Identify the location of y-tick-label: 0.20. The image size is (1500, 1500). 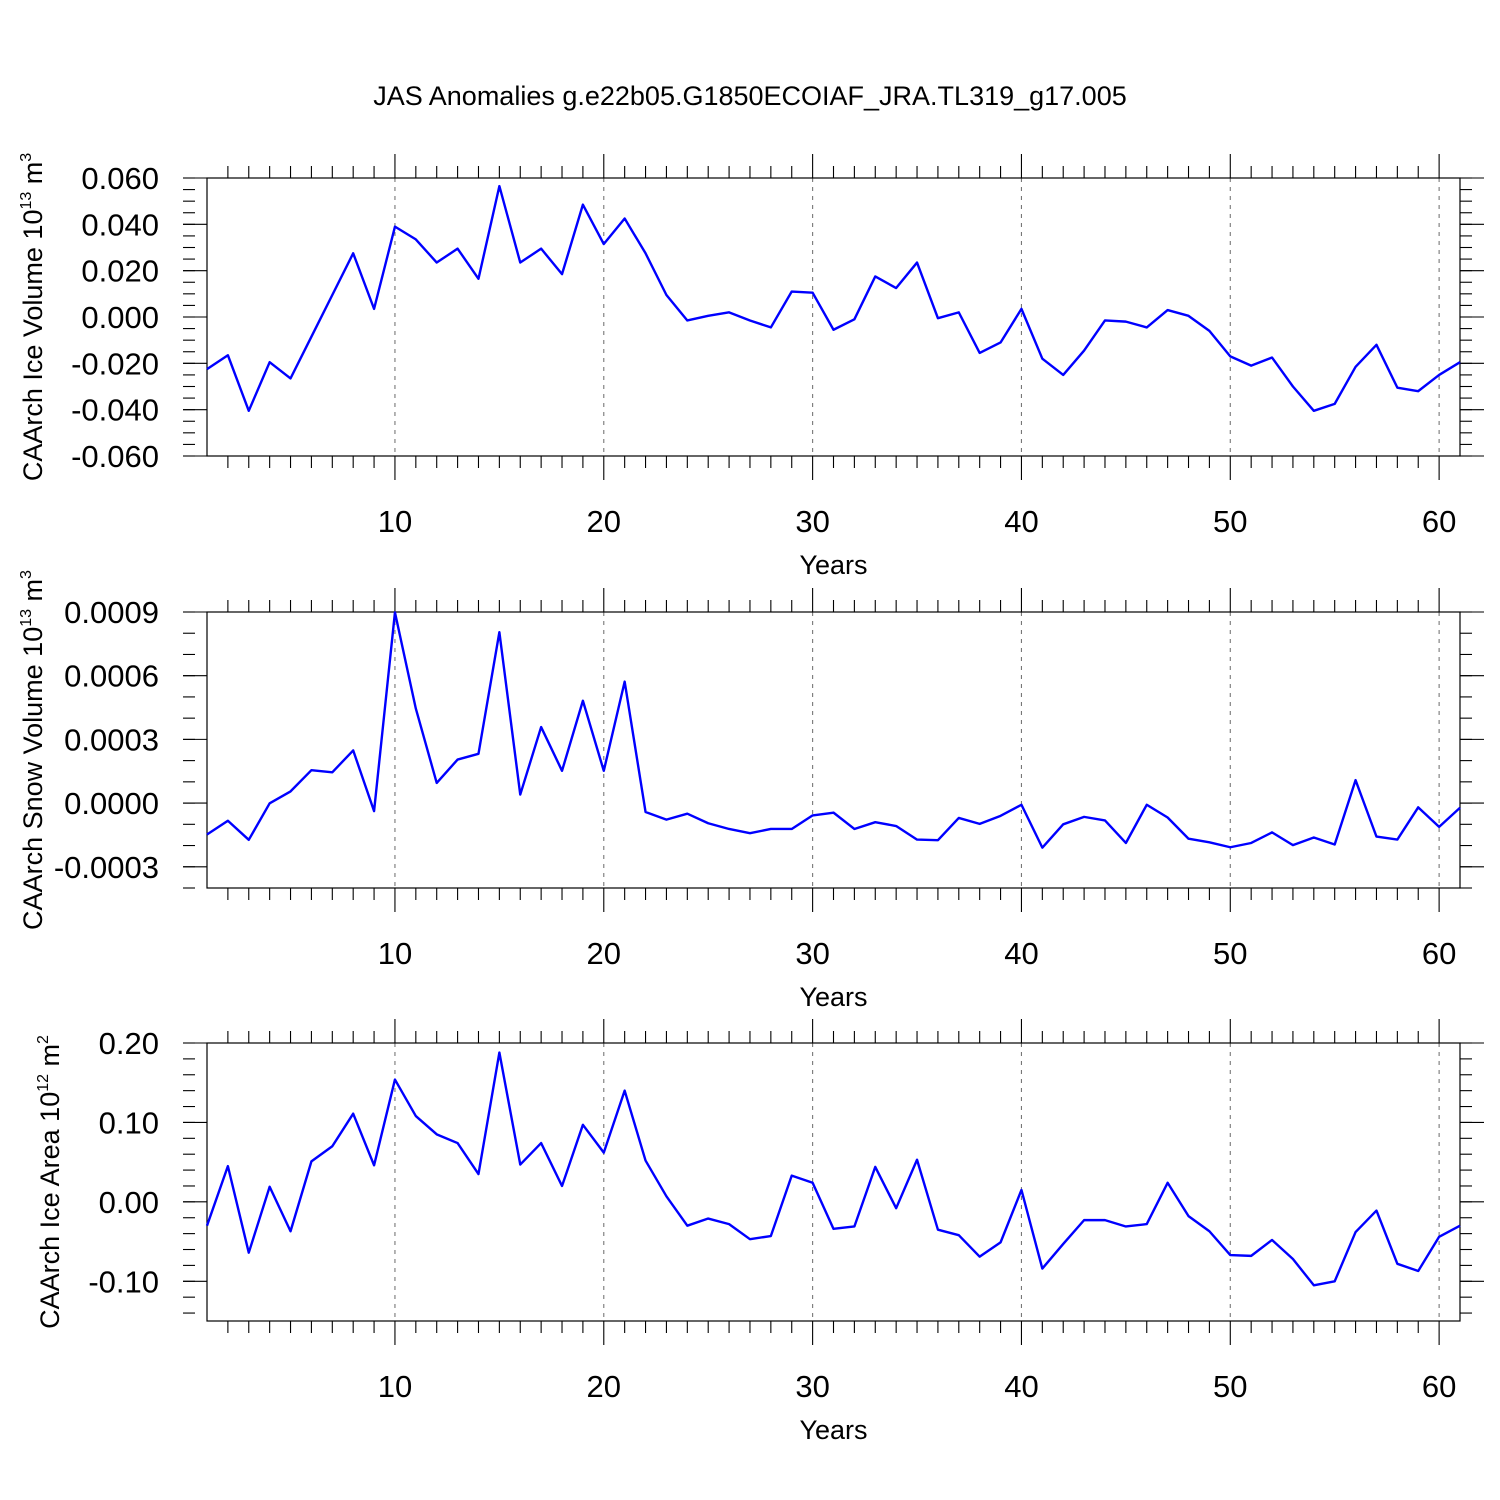
(129, 1043).